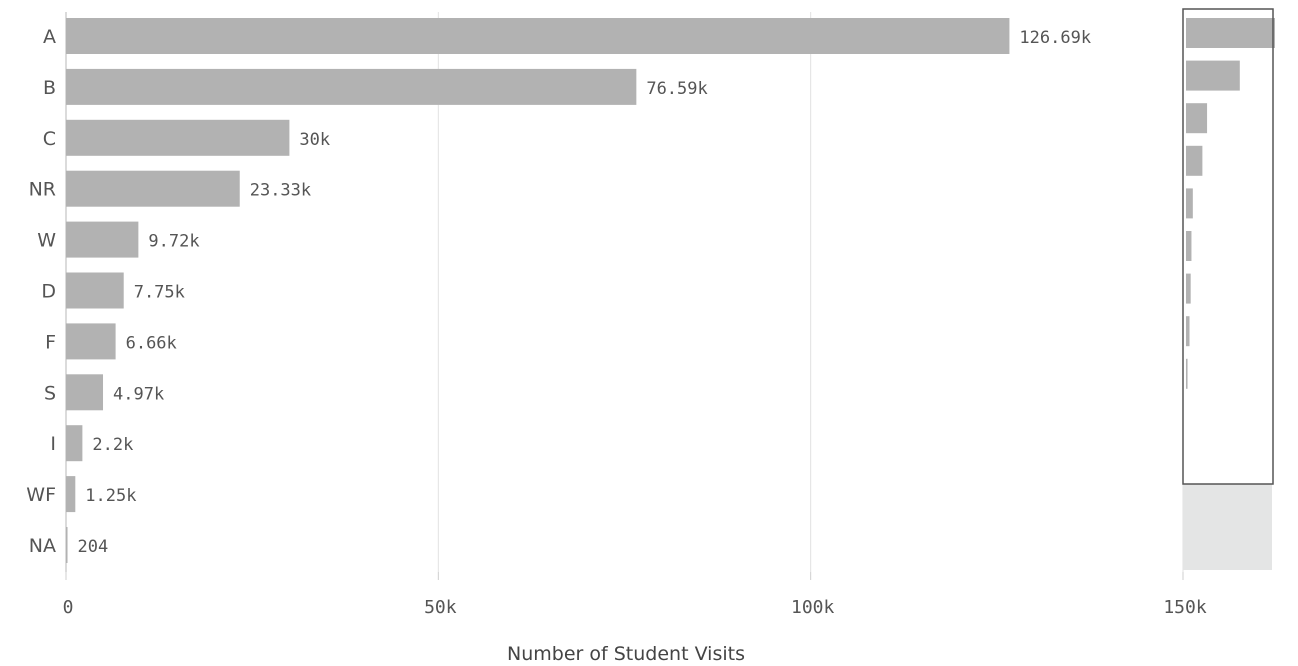 The image size is (1298, 666). Describe the element at coordinates (53, 444) in the screenshot. I see `category-label: I` at that location.